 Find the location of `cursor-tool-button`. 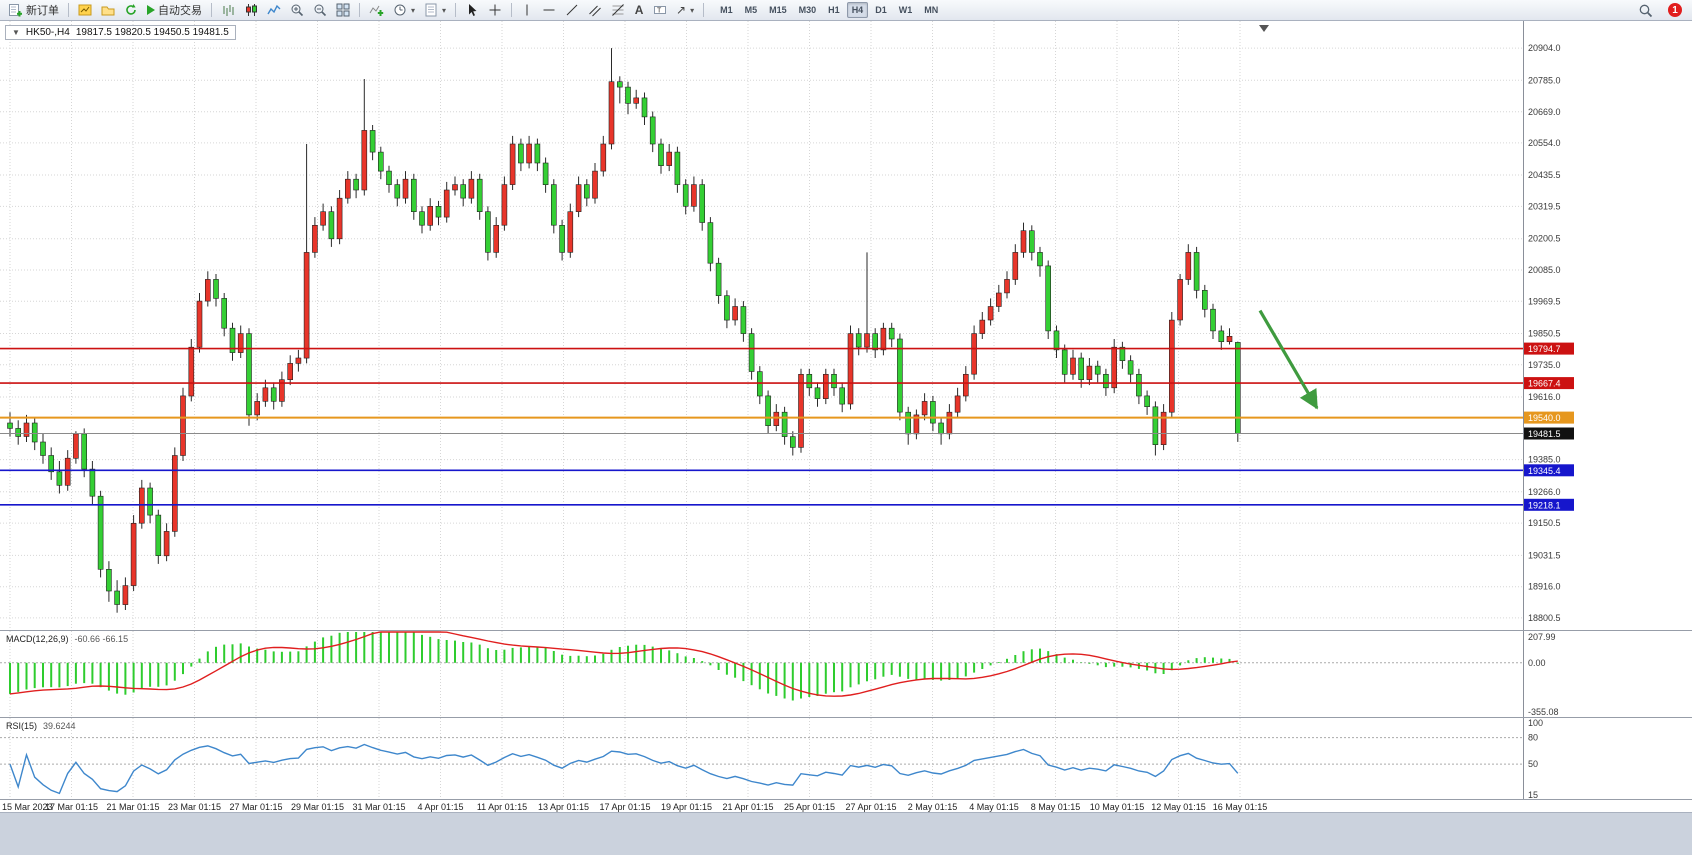

cursor-tool-button is located at coordinates (472, 10).